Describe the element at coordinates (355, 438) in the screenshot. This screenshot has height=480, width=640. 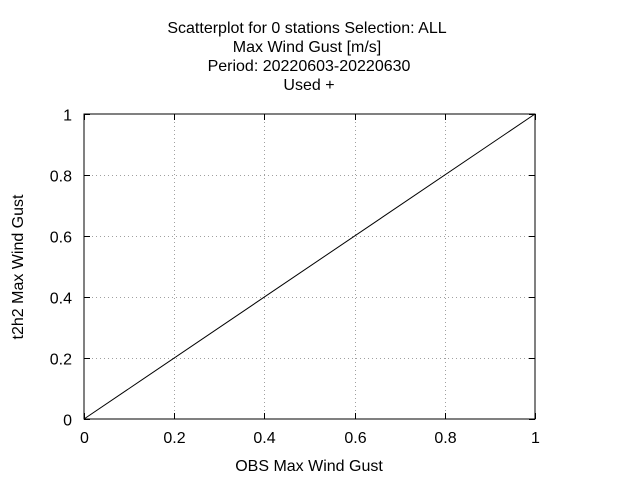
I see `x-tick-label: 0.6` at that location.